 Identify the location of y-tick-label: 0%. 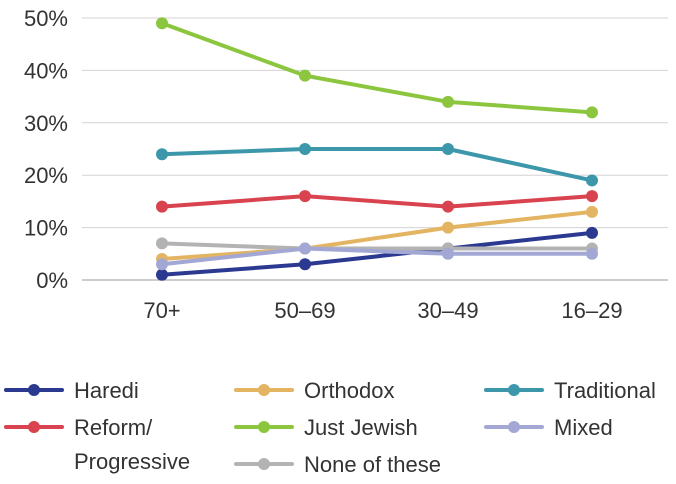
(52, 280).